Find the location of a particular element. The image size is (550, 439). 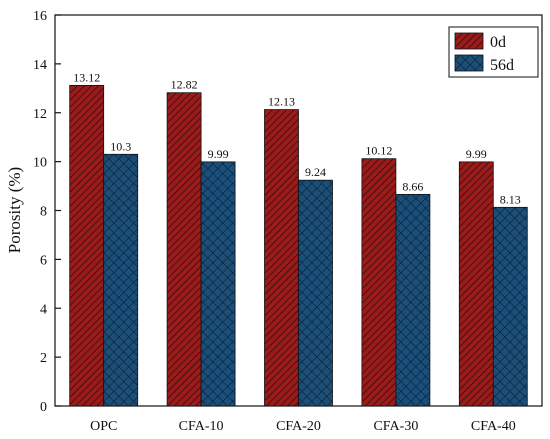

data-label-0d-cfa-10: 12.82 is located at coordinates (184, 85).